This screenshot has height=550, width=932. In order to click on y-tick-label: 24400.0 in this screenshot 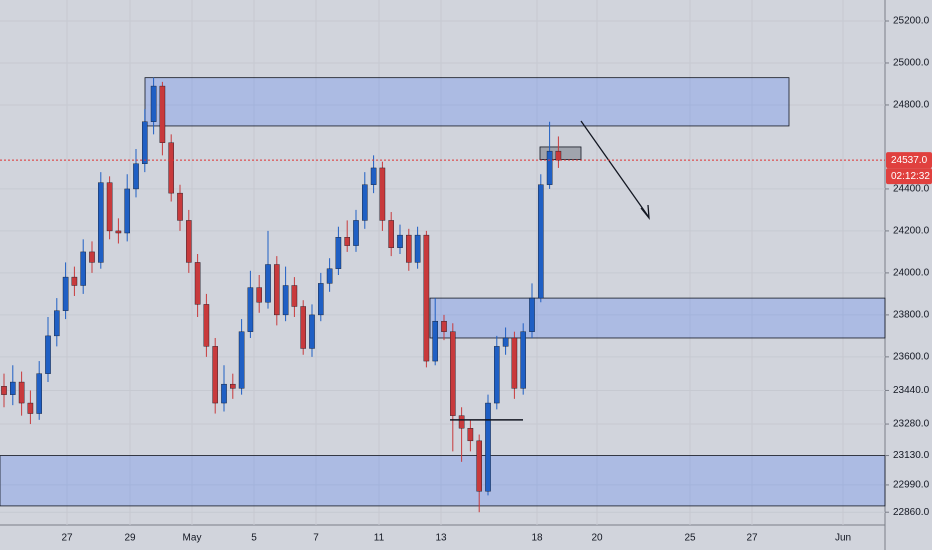, I will do `click(911, 189)`.